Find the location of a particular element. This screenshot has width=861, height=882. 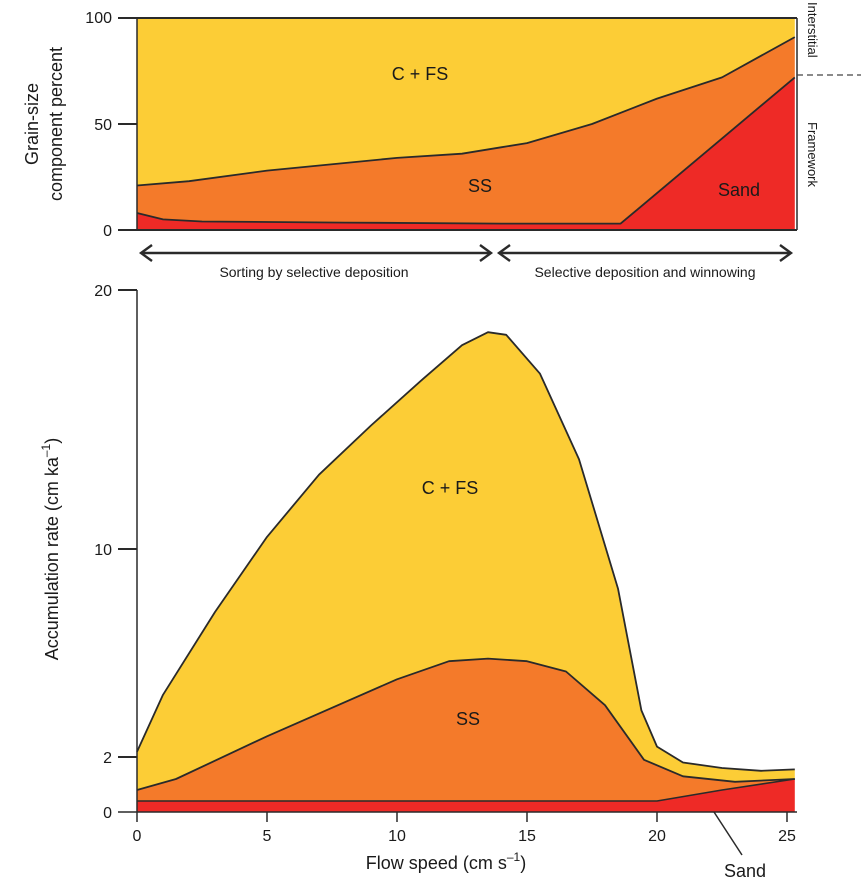

sand-leader-line is located at coordinates (728, 833).